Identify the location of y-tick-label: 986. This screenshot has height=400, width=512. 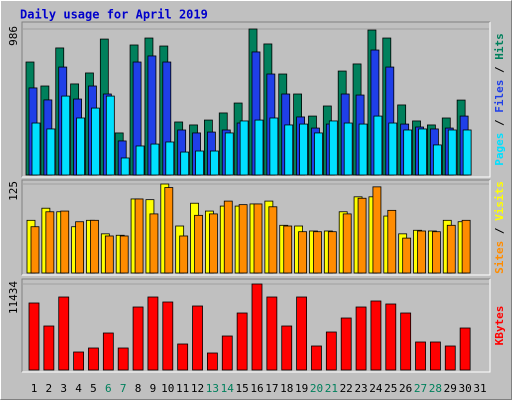
(13, 36).